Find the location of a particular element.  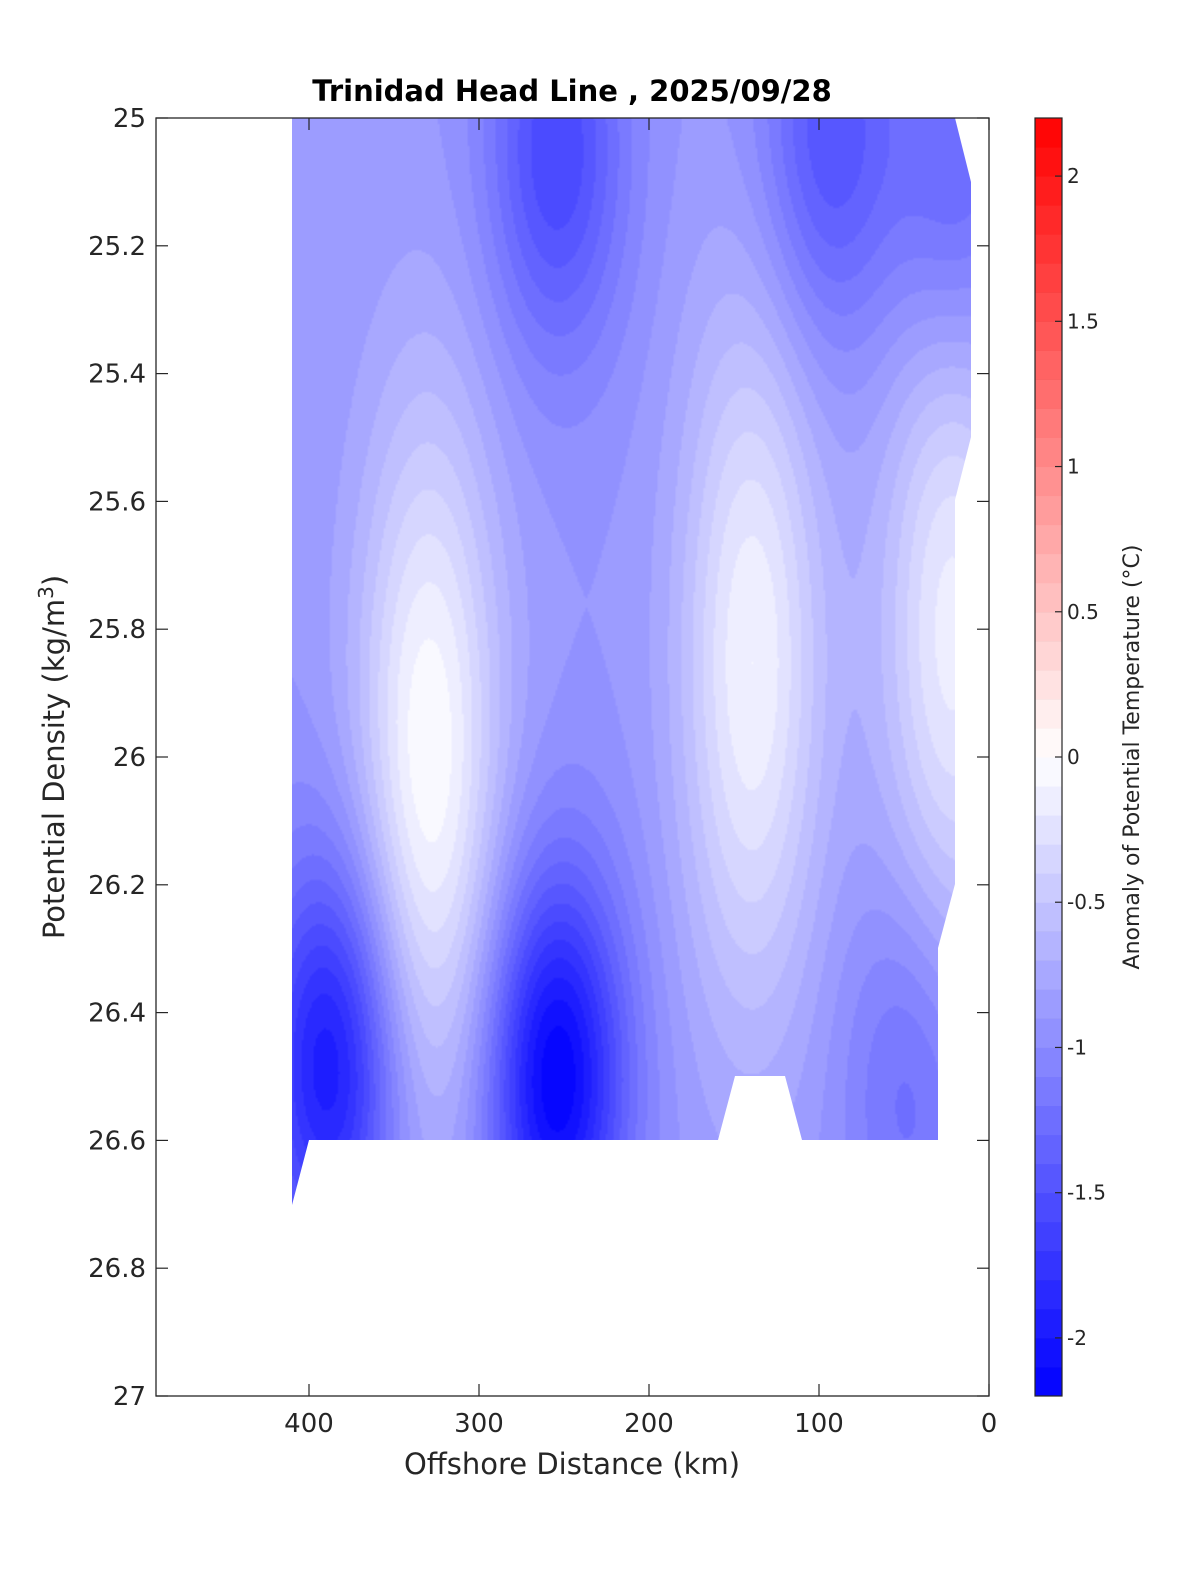

y-tick-label: 26.8 is located at coordinates (117, 1269).